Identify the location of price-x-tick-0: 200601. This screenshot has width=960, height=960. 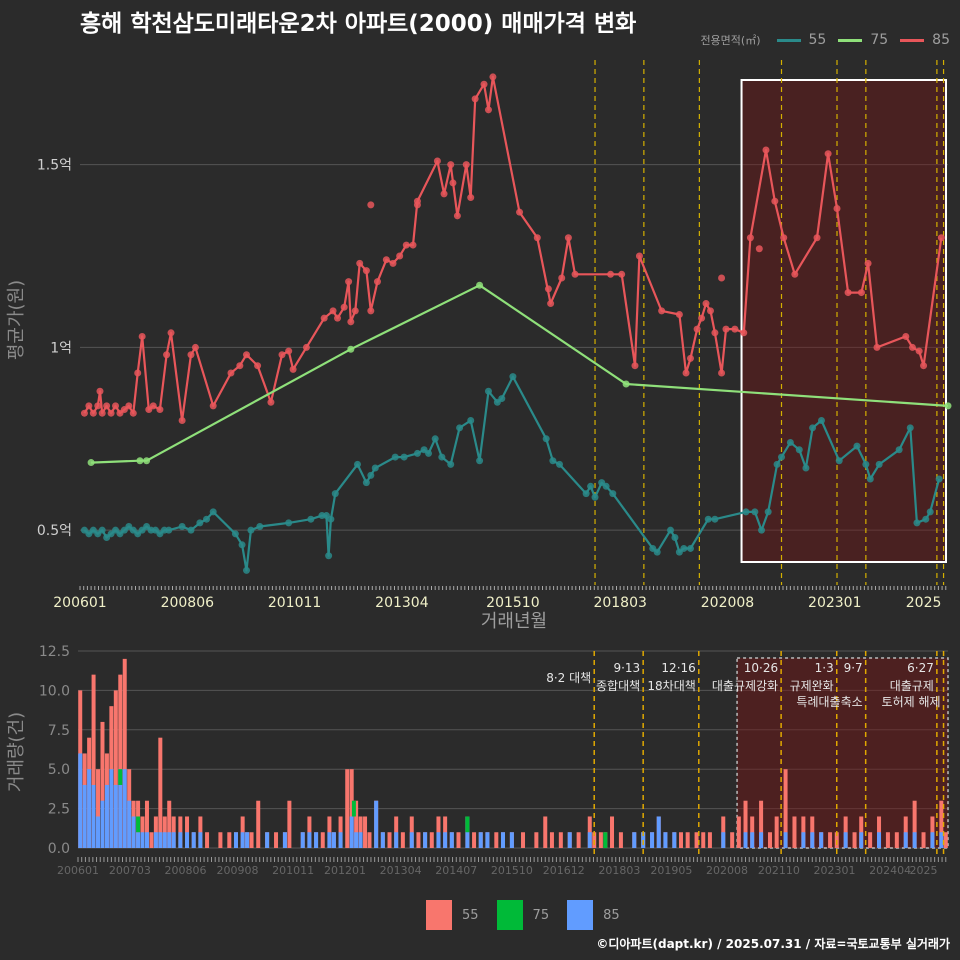
(79, 603).